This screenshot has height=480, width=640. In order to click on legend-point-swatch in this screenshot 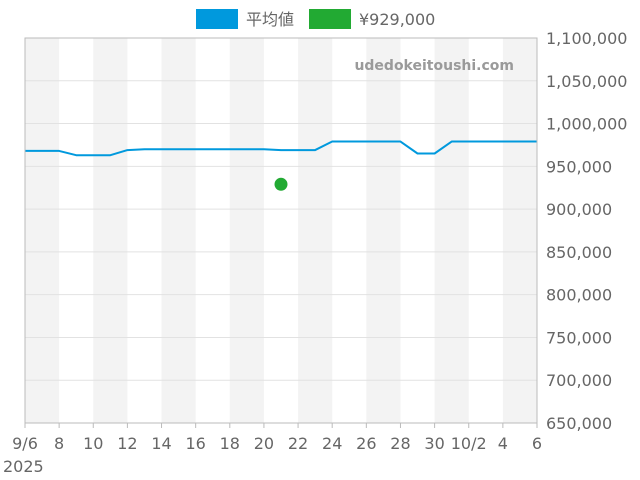, I will do `click(330, 19)`.